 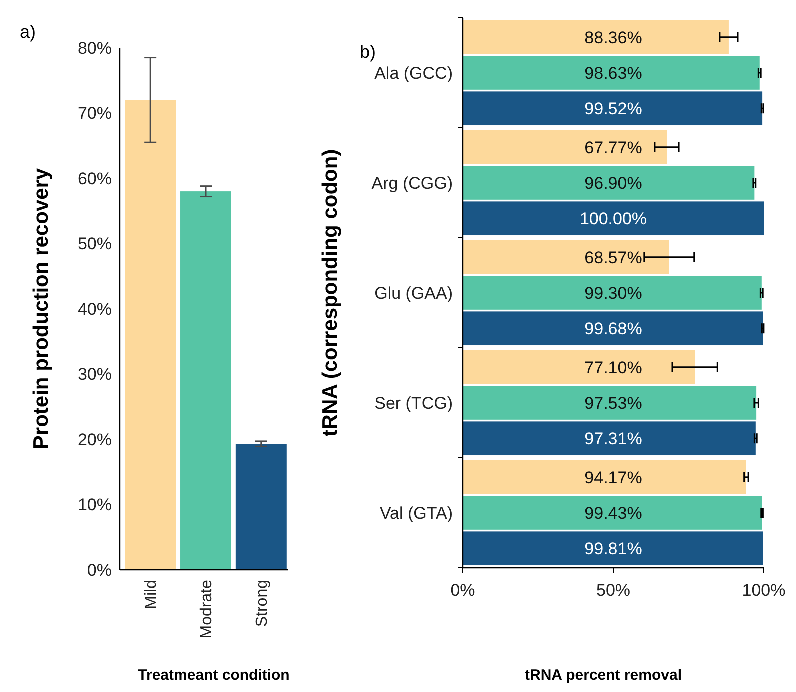 What do you see at coordinates (614, 219) in the screenshot?
I see `data-label: 100.00%` at bounding box center [614, 219].